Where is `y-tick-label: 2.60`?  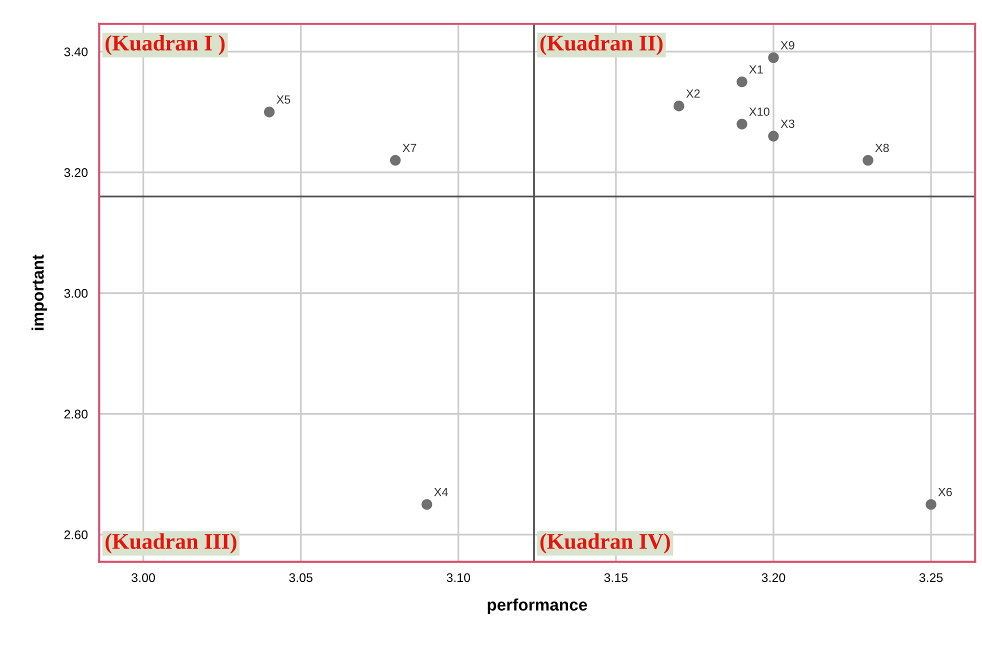
y-tick-label: 2.60 is located at coordinates (76, 535).